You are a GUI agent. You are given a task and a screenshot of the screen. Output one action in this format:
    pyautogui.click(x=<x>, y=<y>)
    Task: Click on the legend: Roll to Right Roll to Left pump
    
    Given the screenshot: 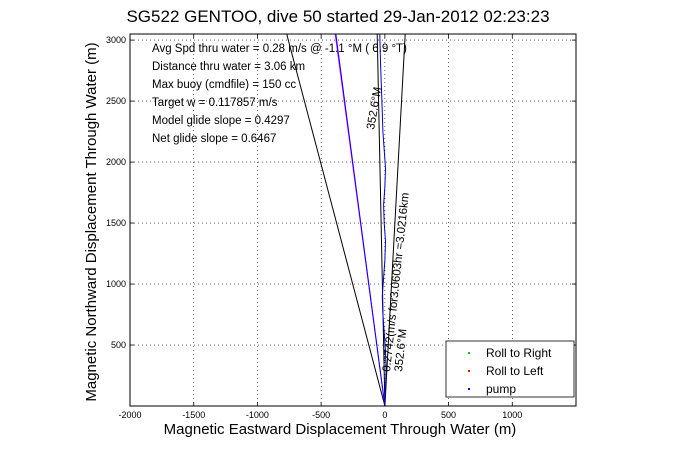 What is the action you would take?
    pyautogui.click(x=510, y=369)
    